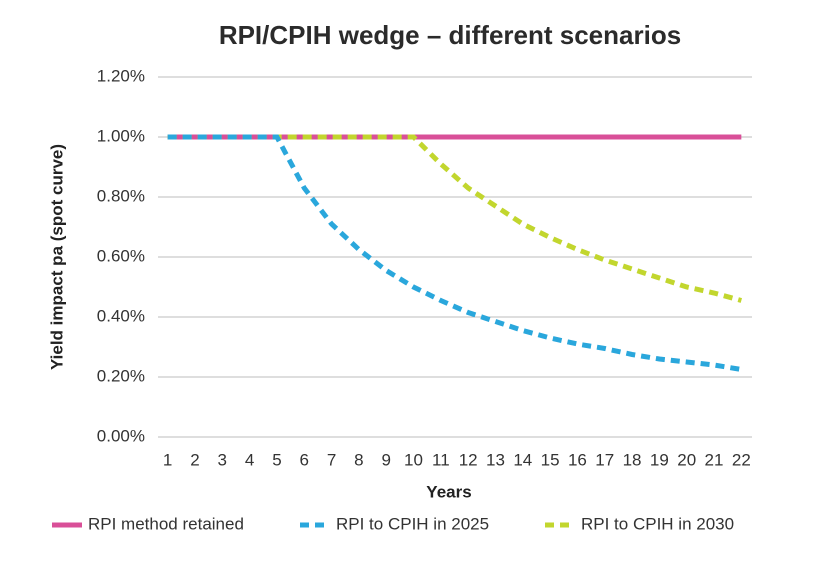 The width and height of the screenshot is (823, 562). Describe the element at coordinates (121, 375) in the screenshot. I see `y-tick-label: 0.20%` at that location.